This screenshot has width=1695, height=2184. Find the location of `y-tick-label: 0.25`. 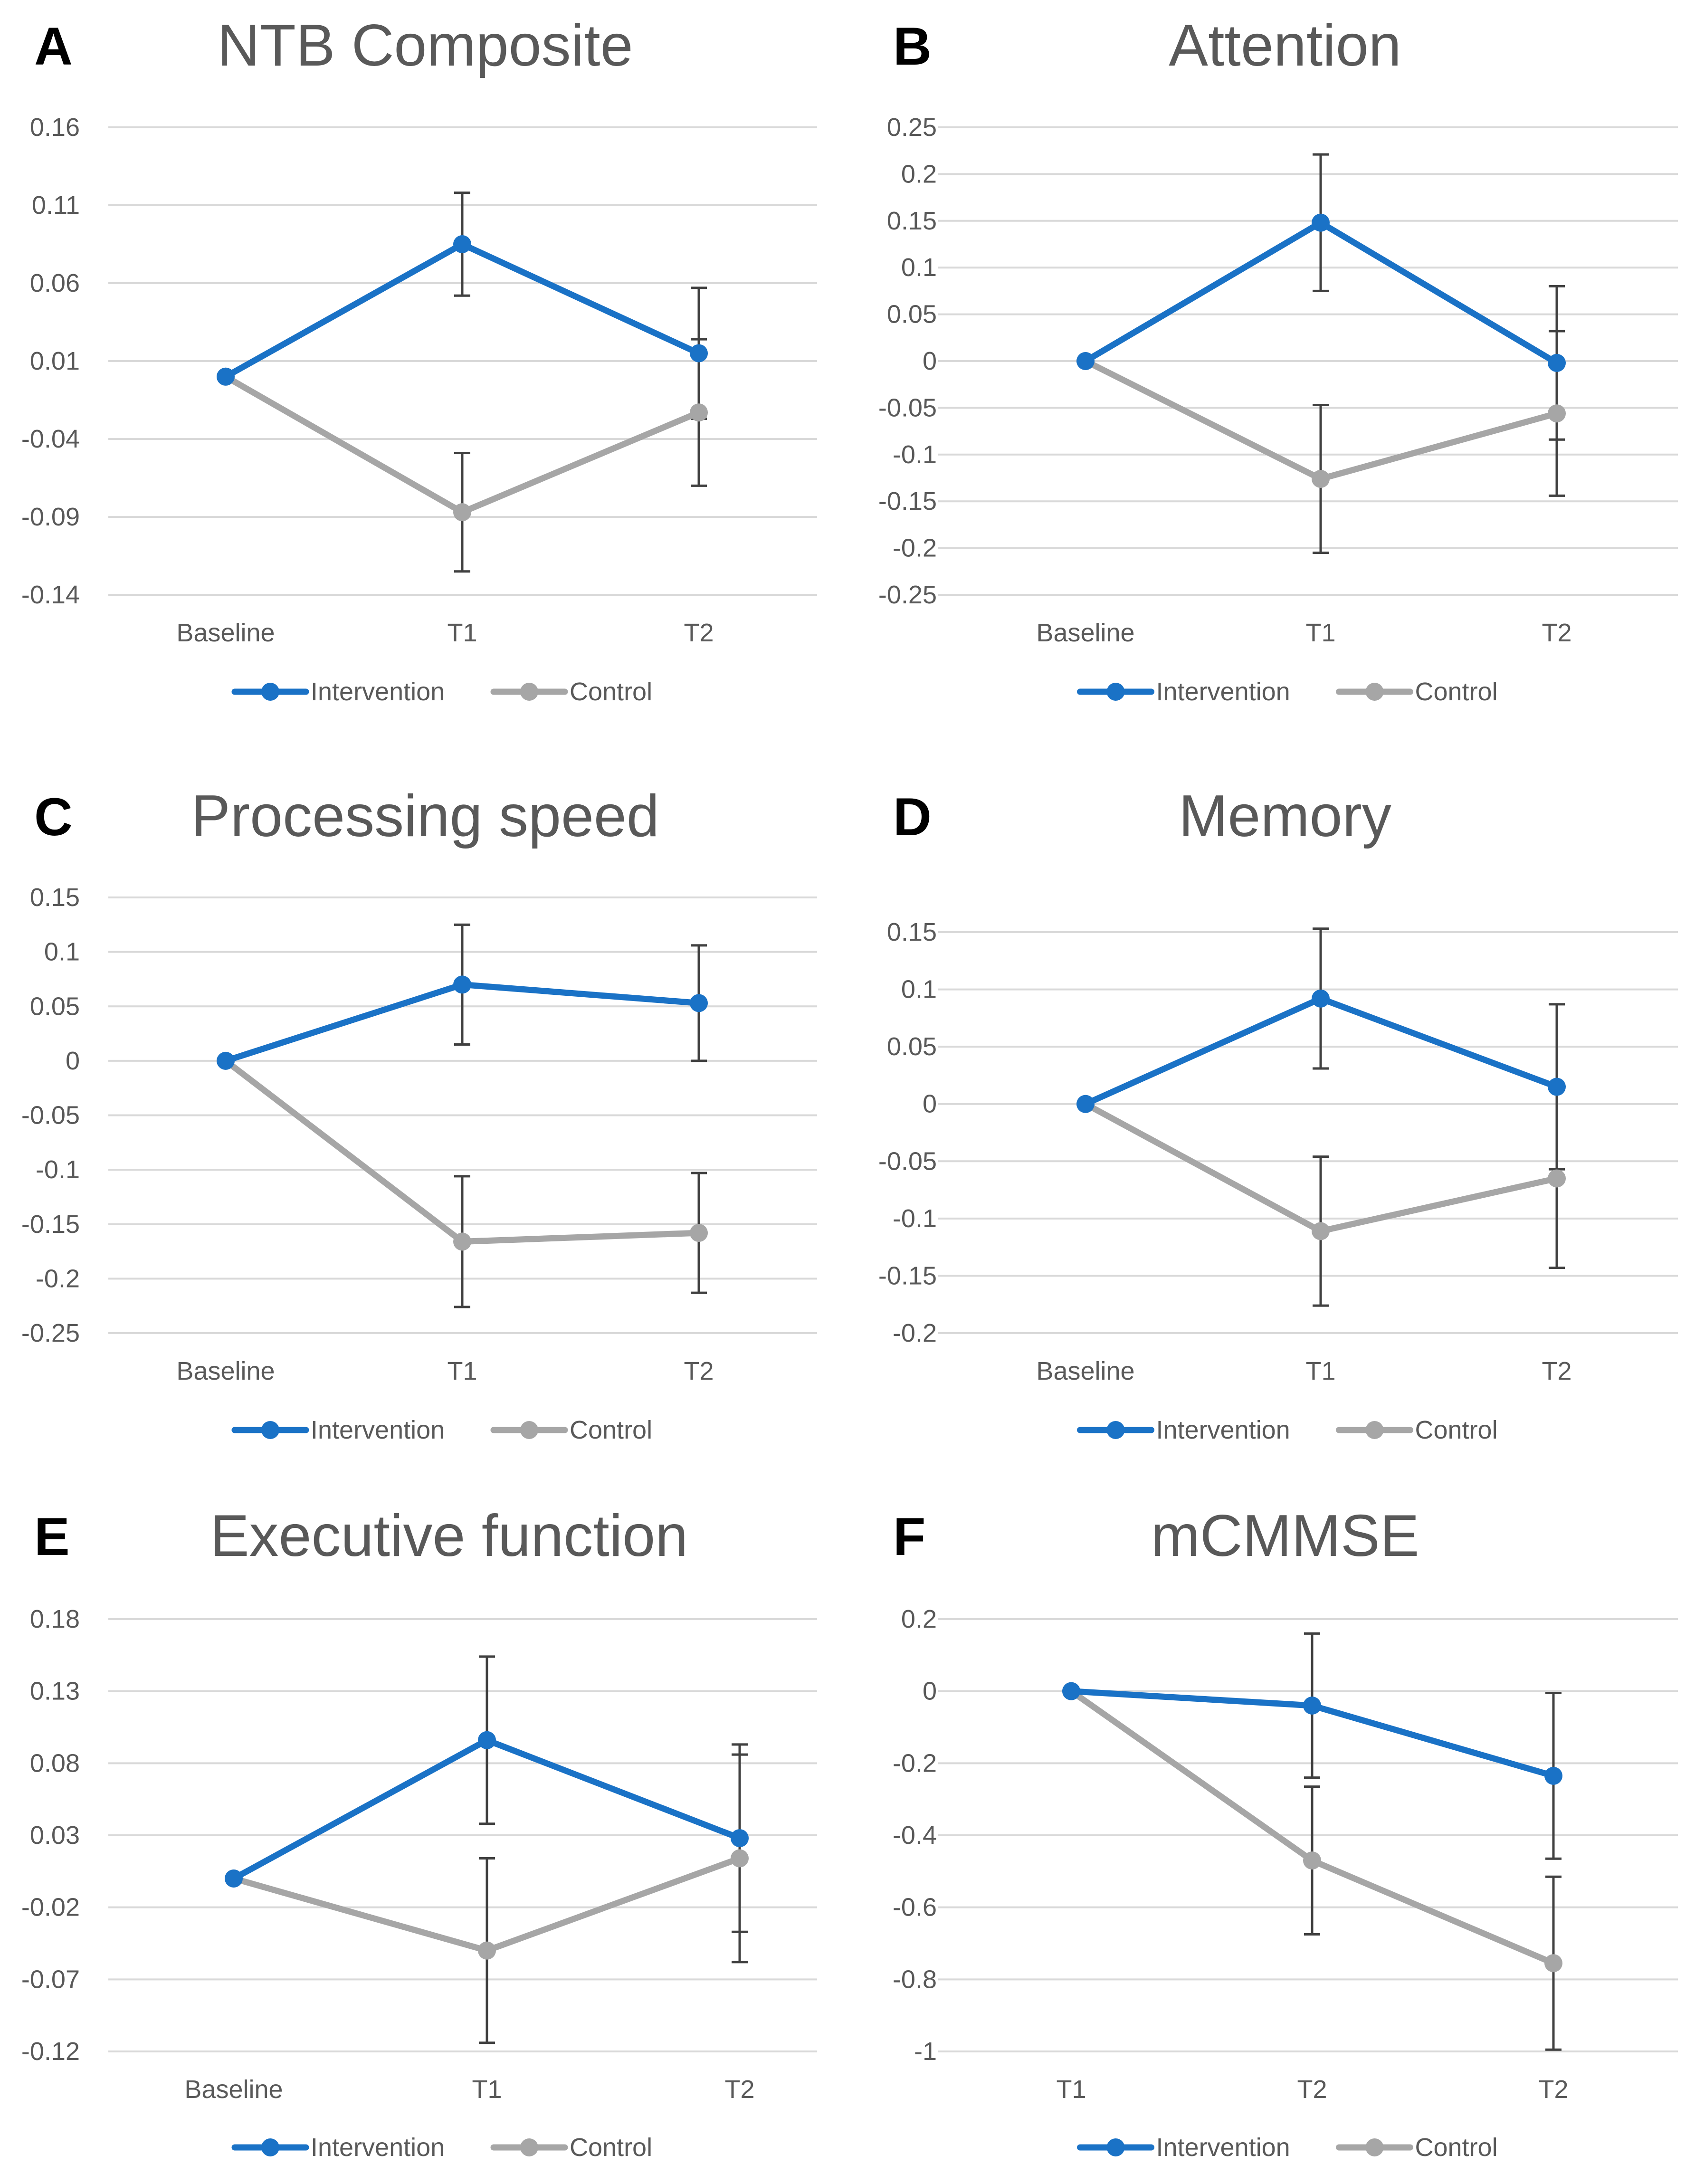

y-tick-label: 0.25 is located at coordinates (912, 128).